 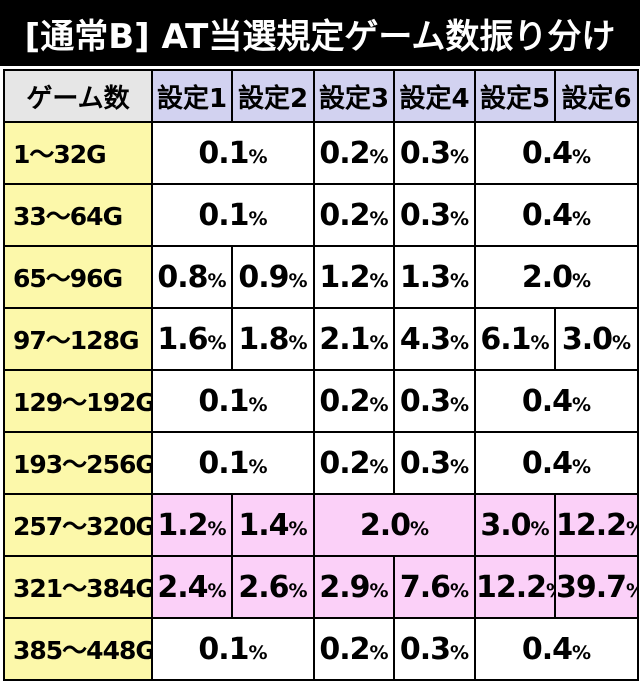 I want to click on table-row: 385〜448G 0.1% 0.2% 0.3% 0.4%, so click(x=321, y=649).